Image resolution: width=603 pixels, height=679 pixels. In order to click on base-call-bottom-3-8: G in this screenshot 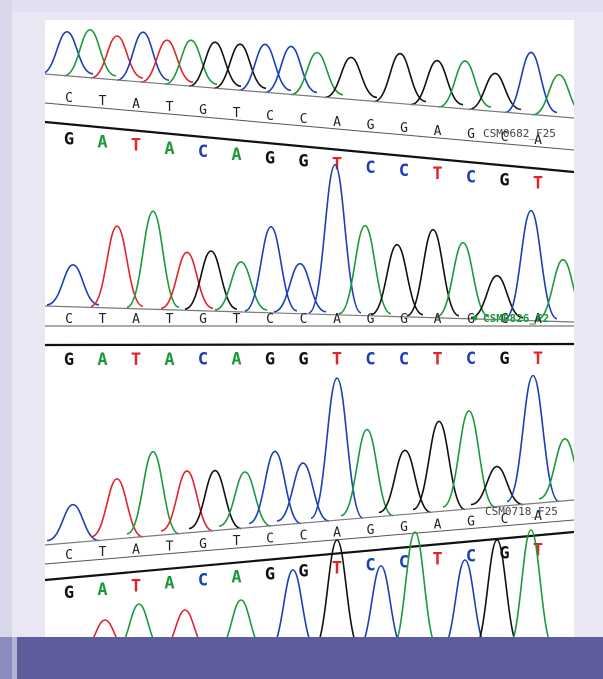, I will do `click(303, 572)`.